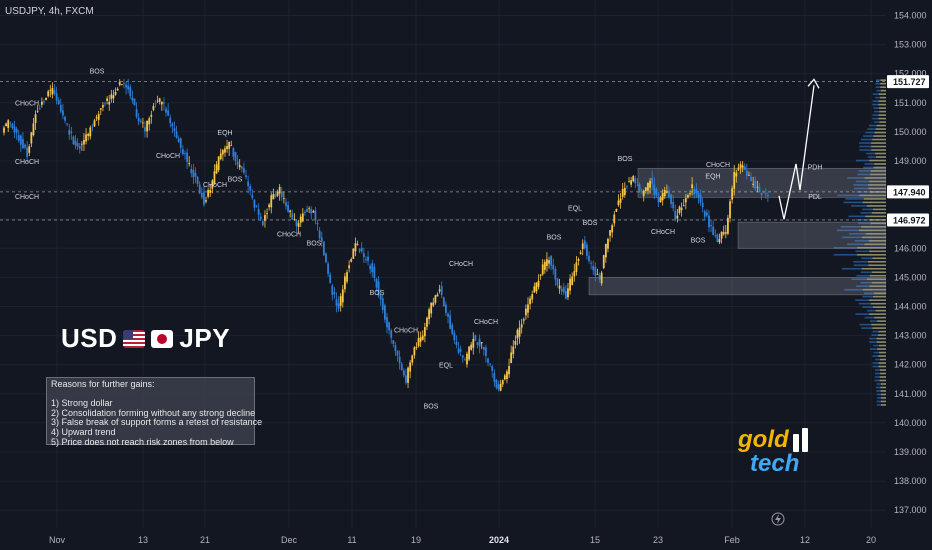  I want to click on price-tags: 151.727 147.940 146.972, so click(908, 151).